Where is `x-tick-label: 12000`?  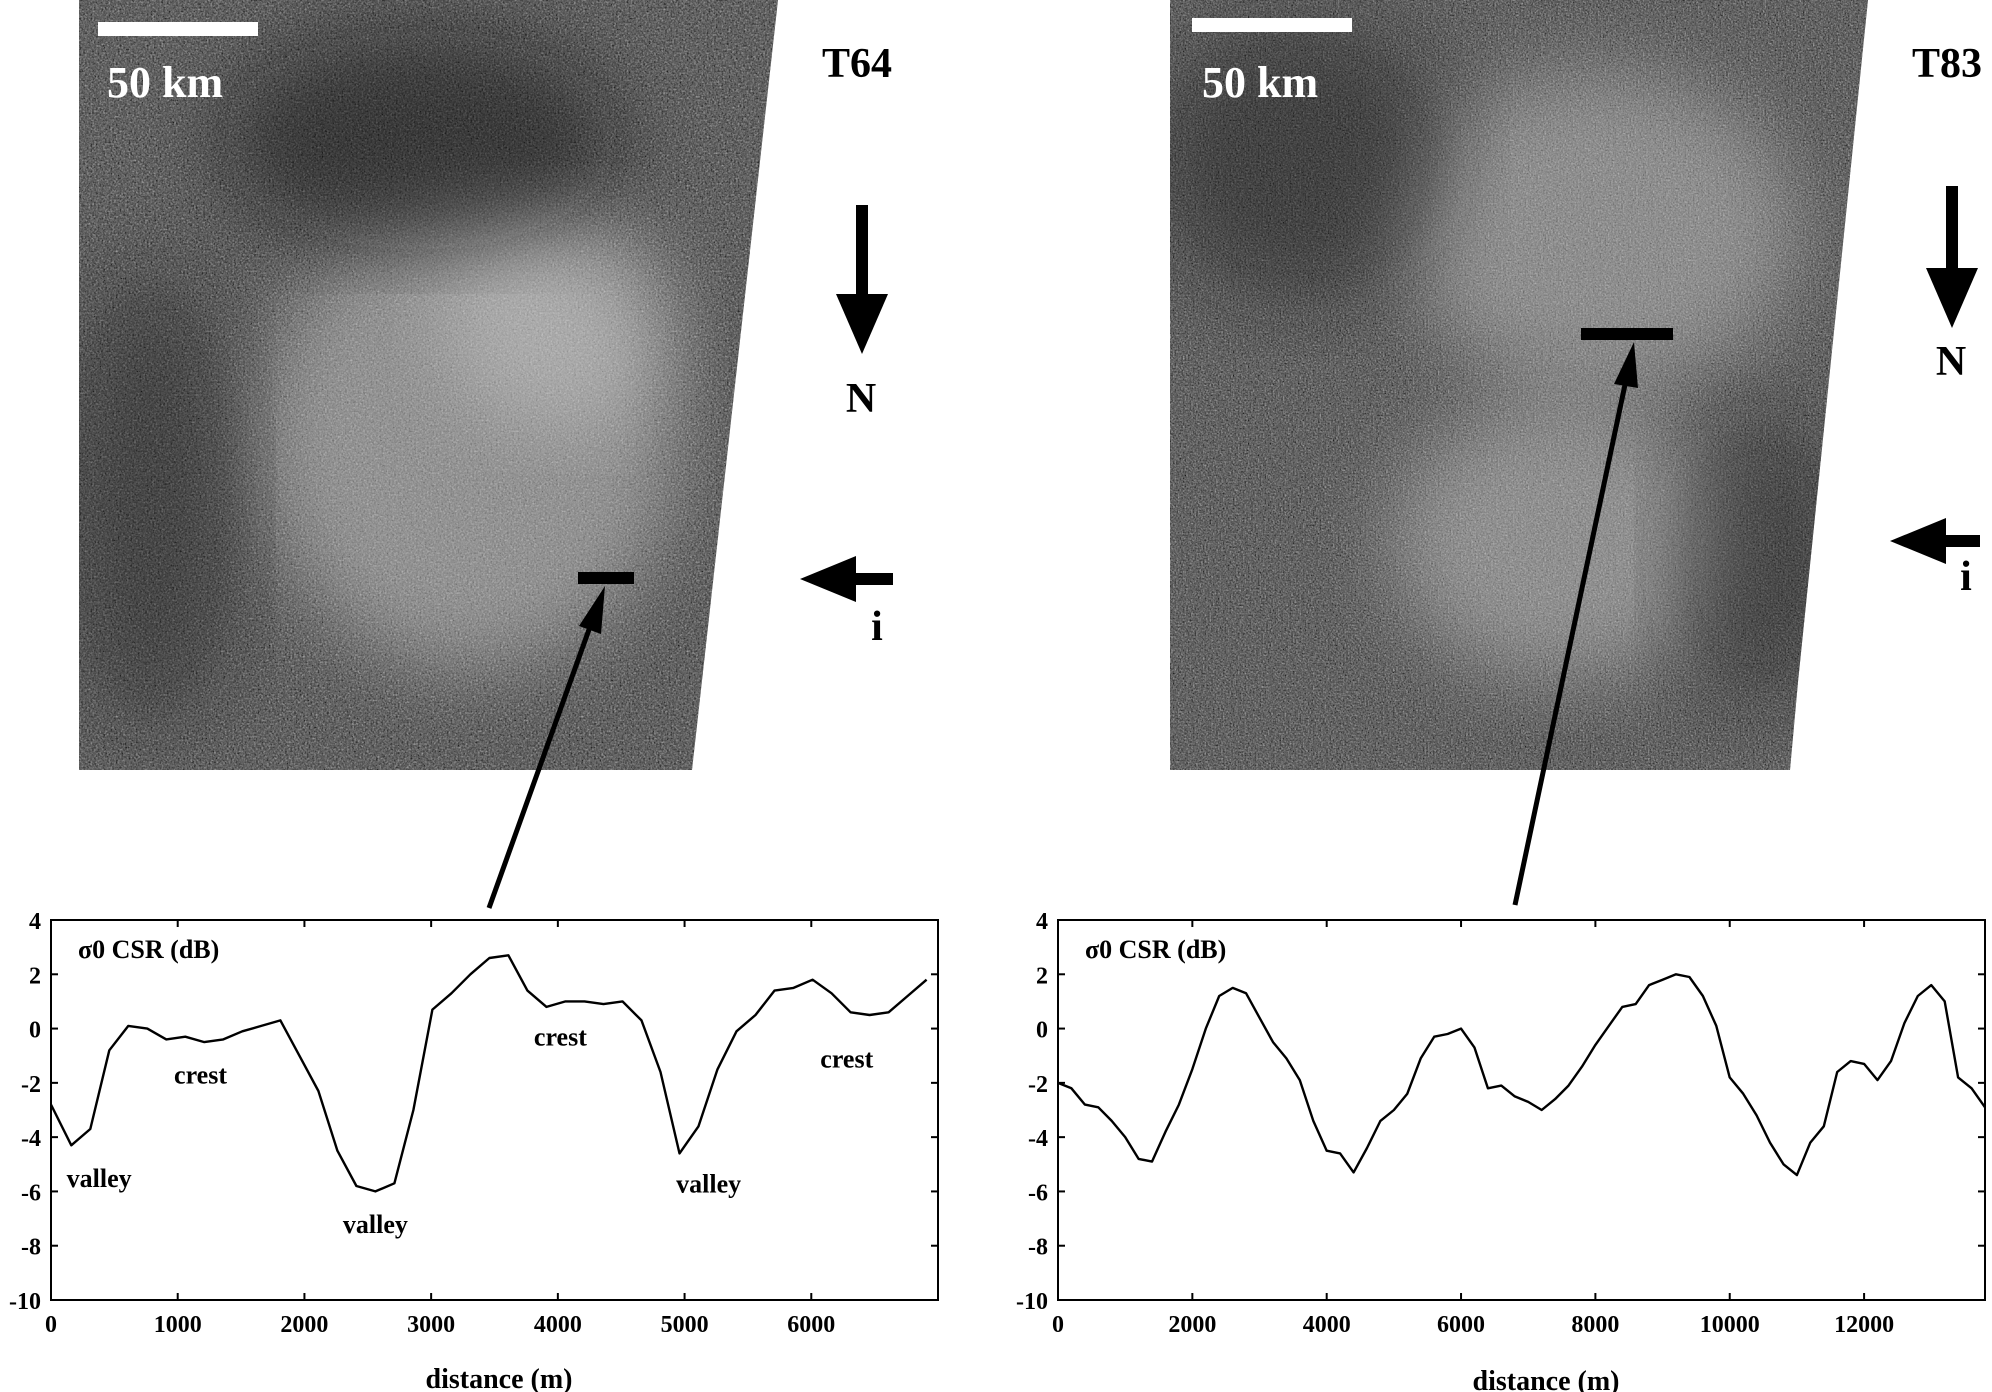 x-tick-label: 12000 is located at coordinates (1864, 1325).